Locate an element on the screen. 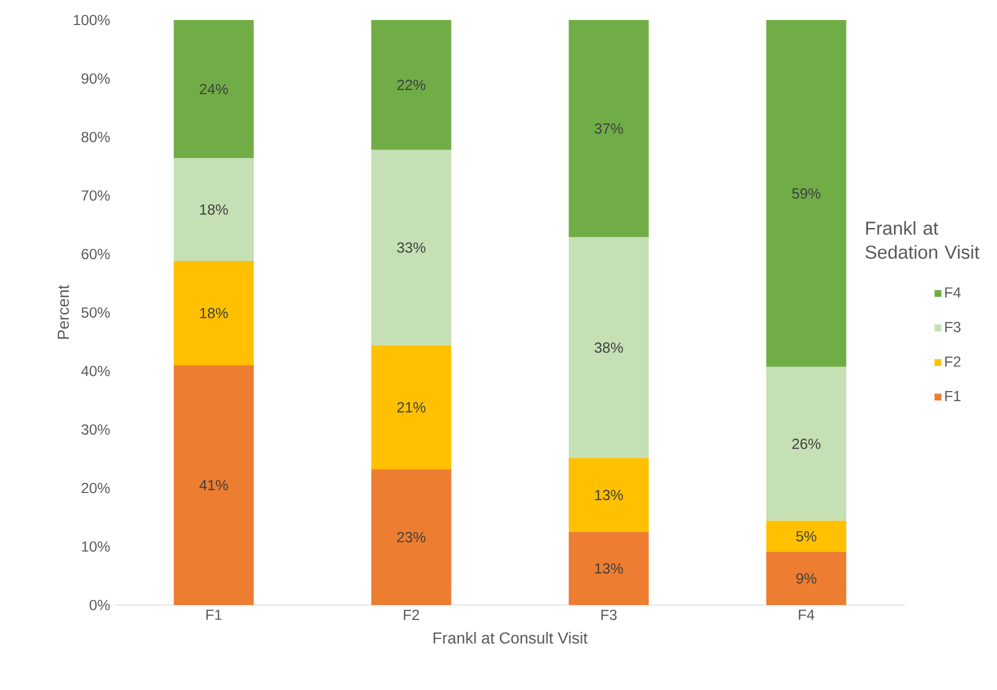 Image resolution: width=997 pixels, height=690 pixels. data-label: 33% is located at coordinates (411, 247).